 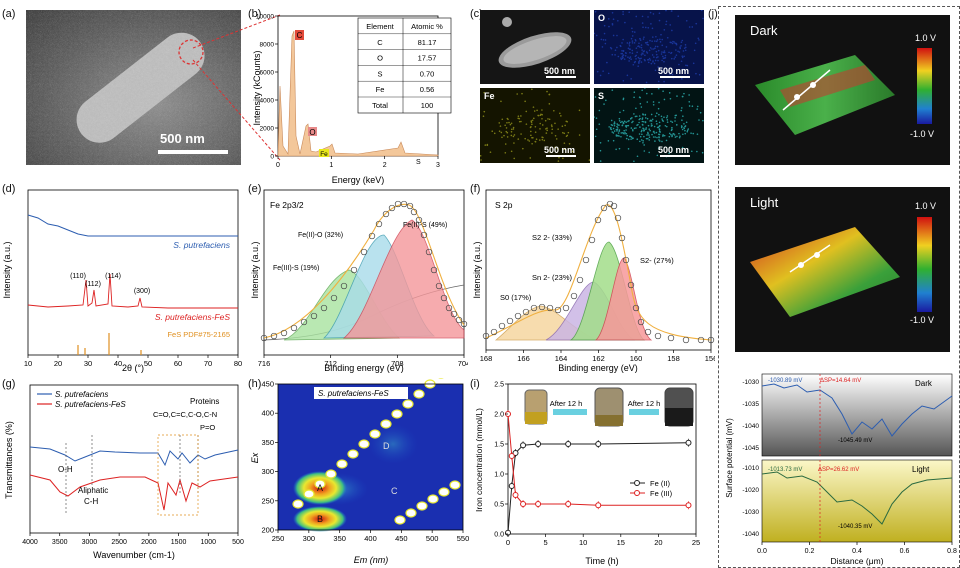 I want to click on kpfm-x-axis-label: Distance (μm), so click(x=856, y=561).